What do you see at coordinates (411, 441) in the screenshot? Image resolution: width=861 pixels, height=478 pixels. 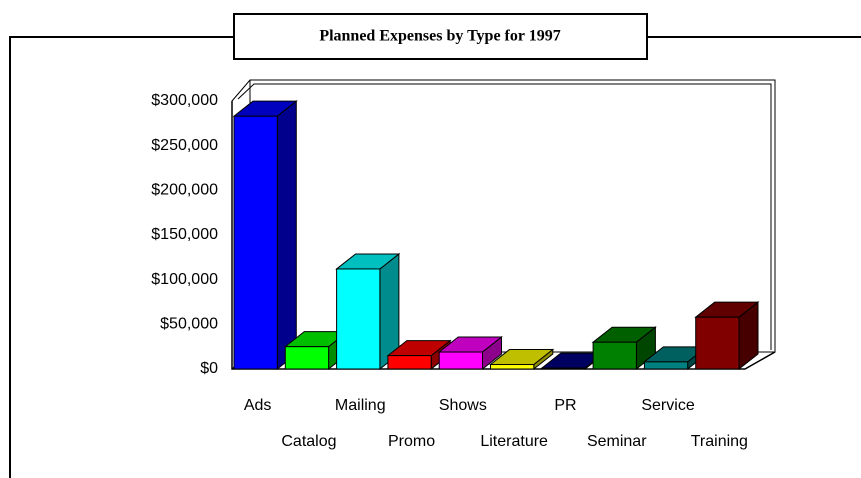 I see `x-tick-label: Promo` at bounding box center [411, 441].